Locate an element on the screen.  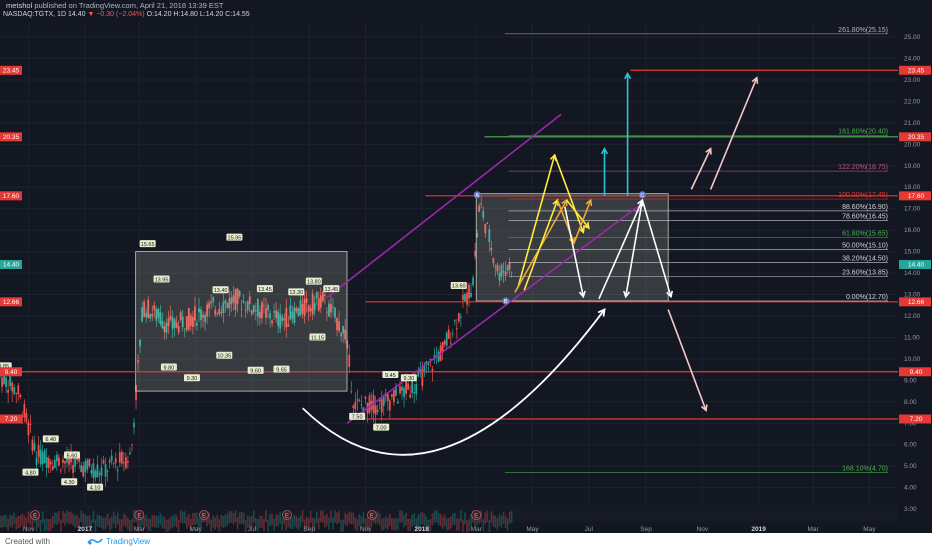
price-tag-label: 20.35 is located at coordinates (916, 137).